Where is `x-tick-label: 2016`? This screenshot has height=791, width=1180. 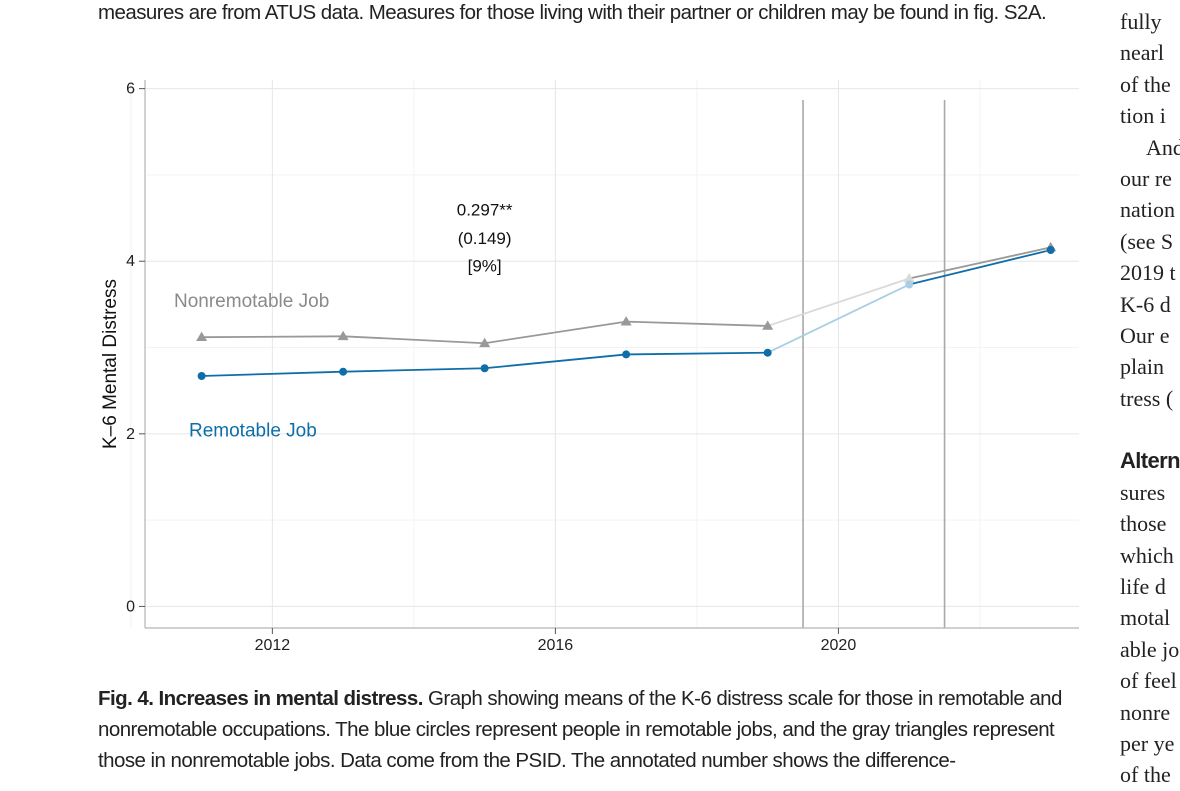
x-tick-label: 2016 is located at coordinates (556, 645).